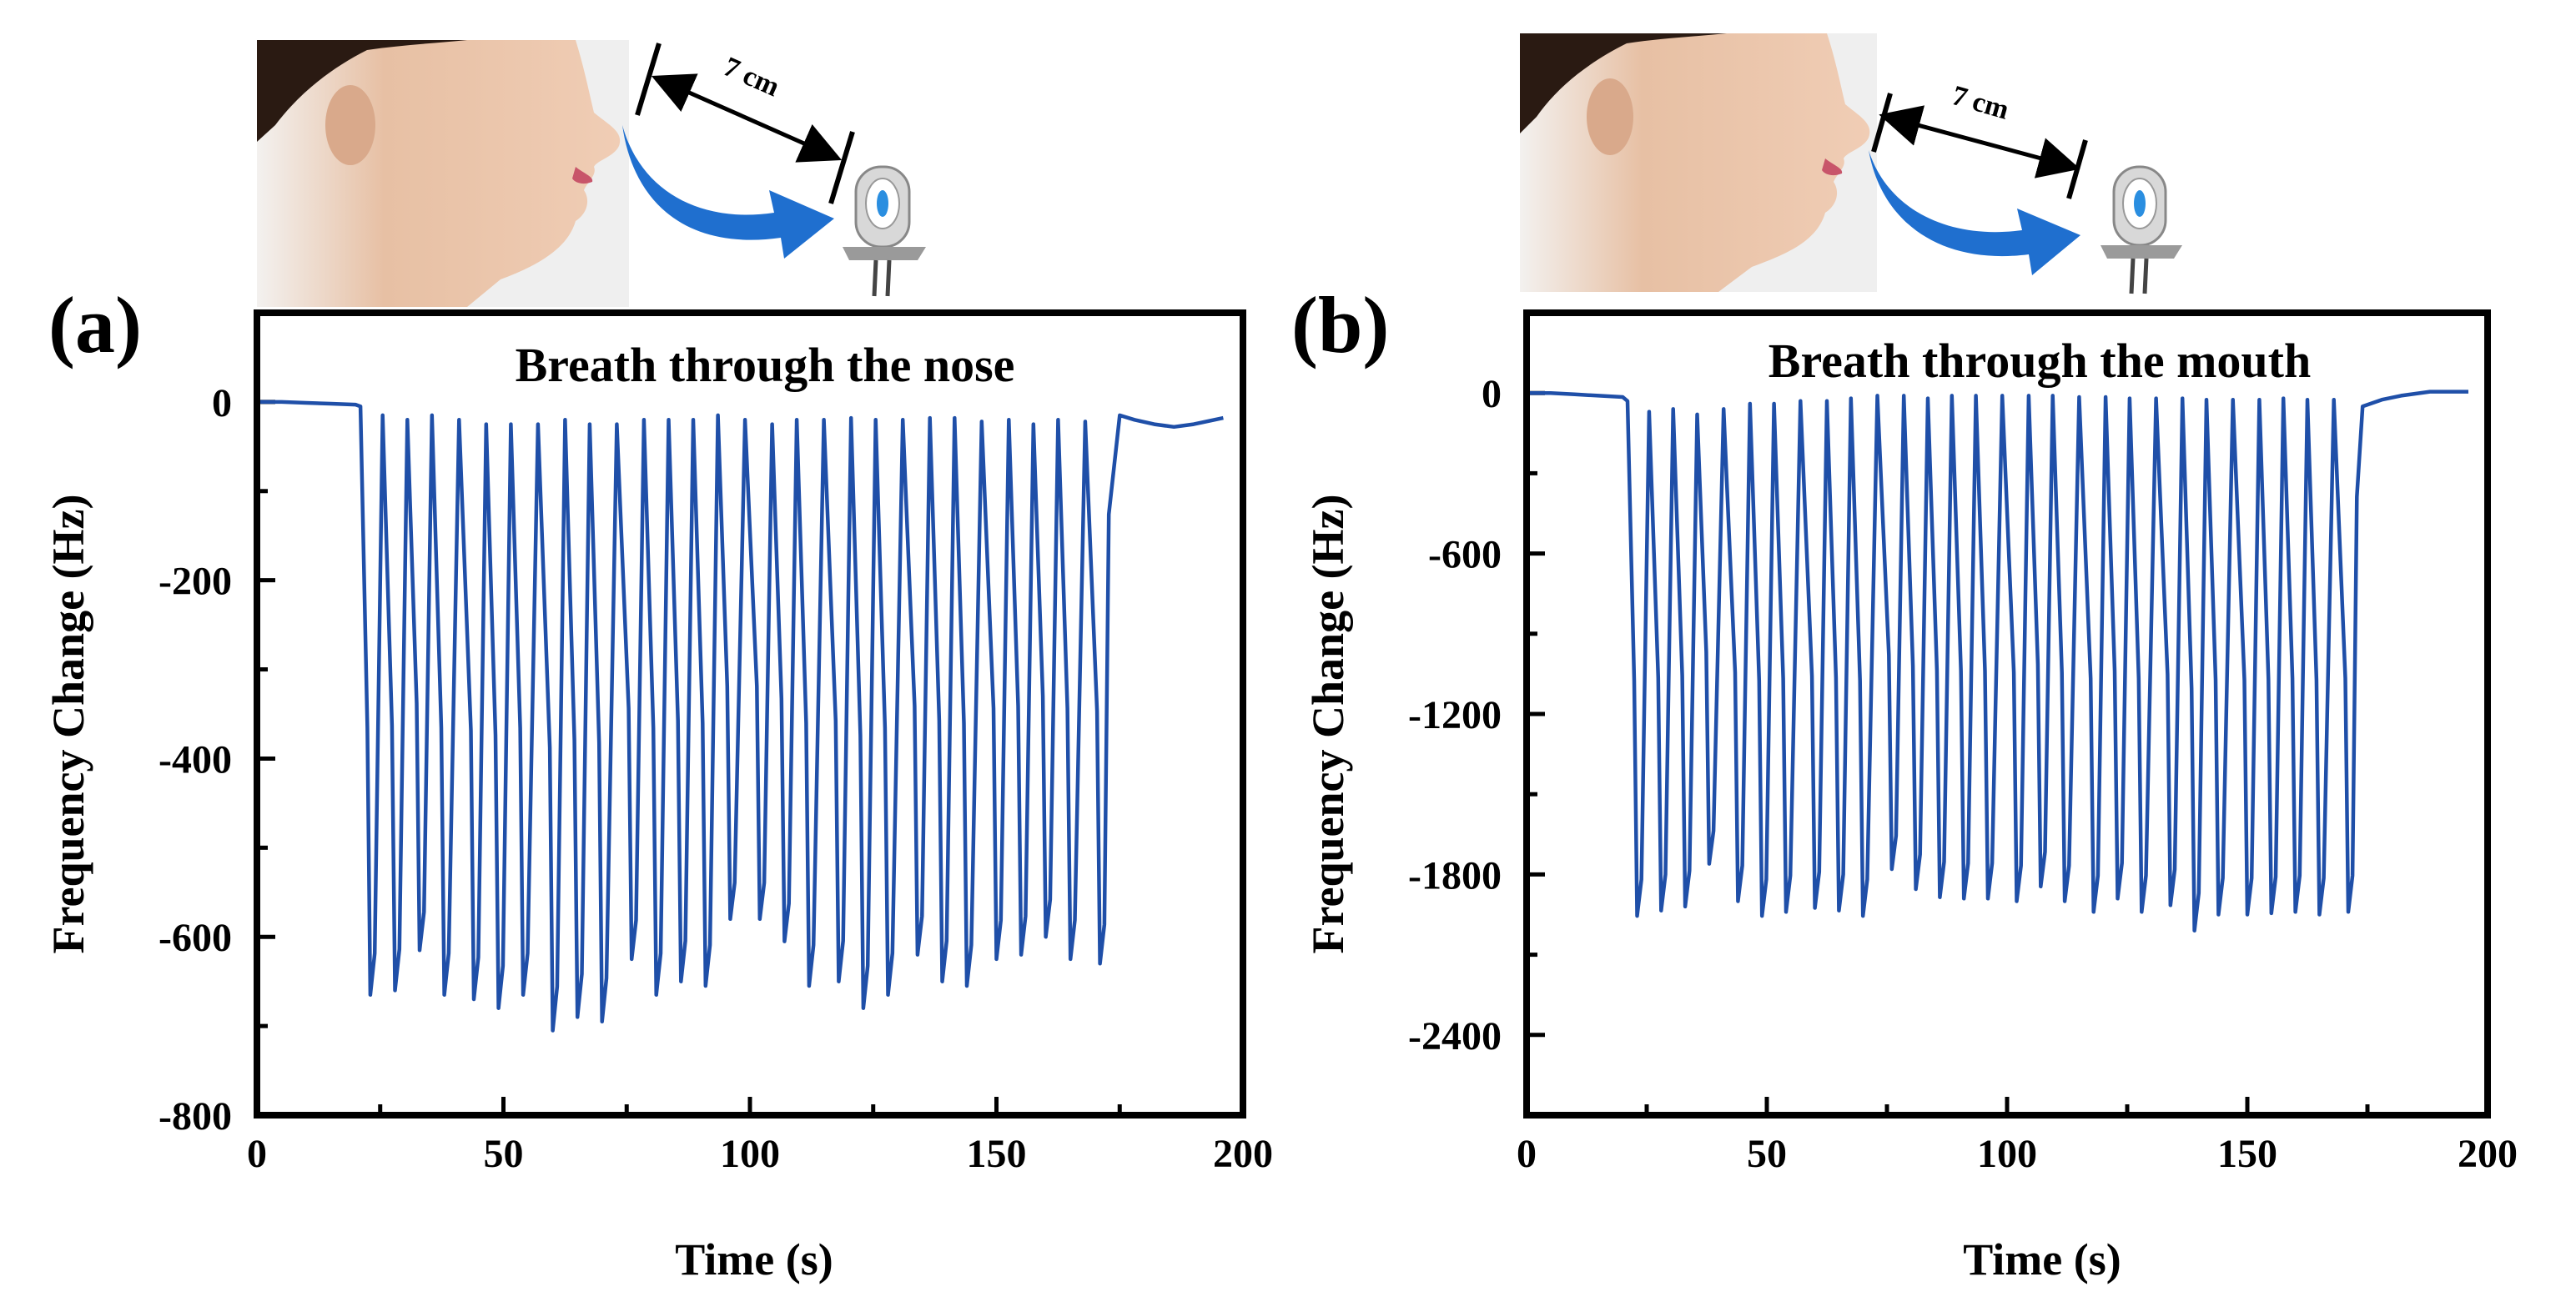 This screenshot has width=2576, height=1297. Describe the element at coordinates (754, 1259) in the screenshot. I see `x-axis-label-a: Time (s)` at that location.